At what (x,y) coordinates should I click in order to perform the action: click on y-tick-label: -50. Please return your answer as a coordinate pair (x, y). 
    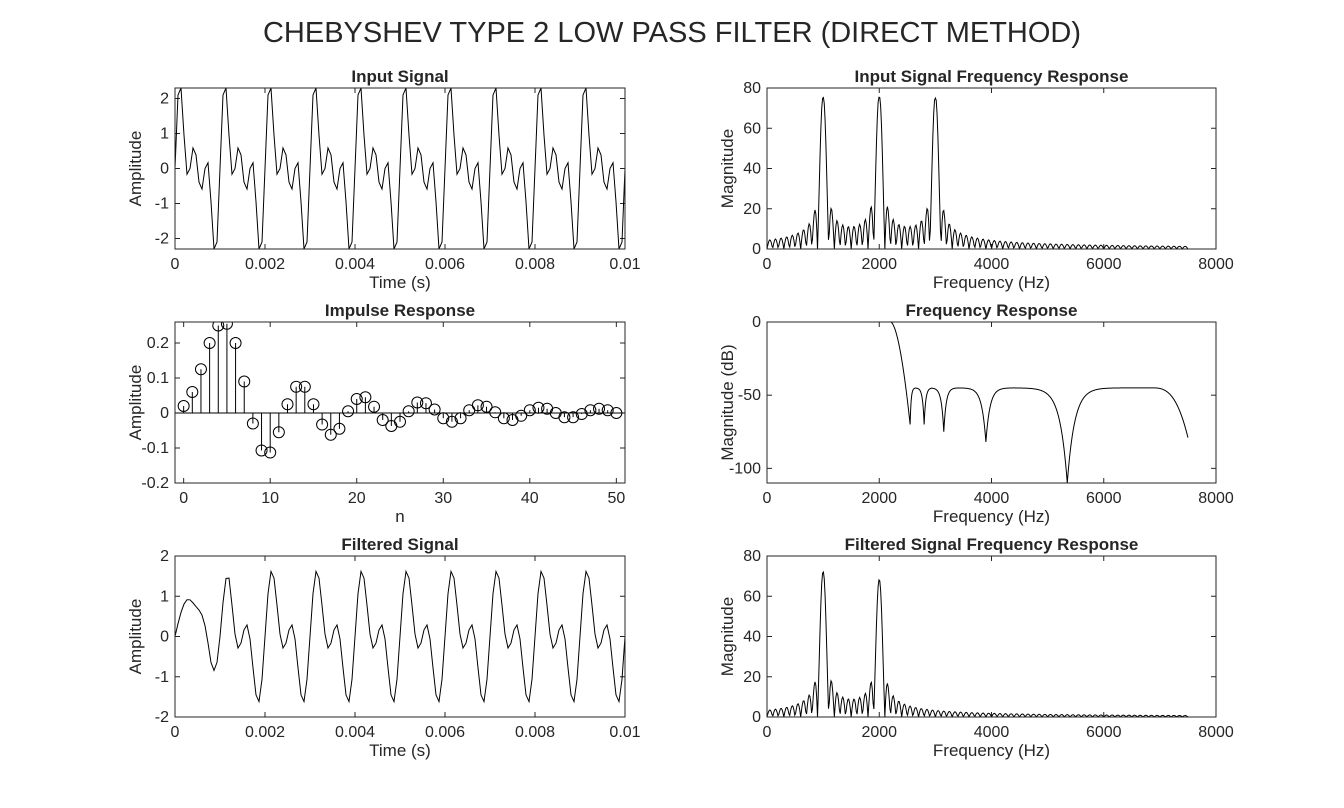
    Looking at the image, I should click on (749, 395).